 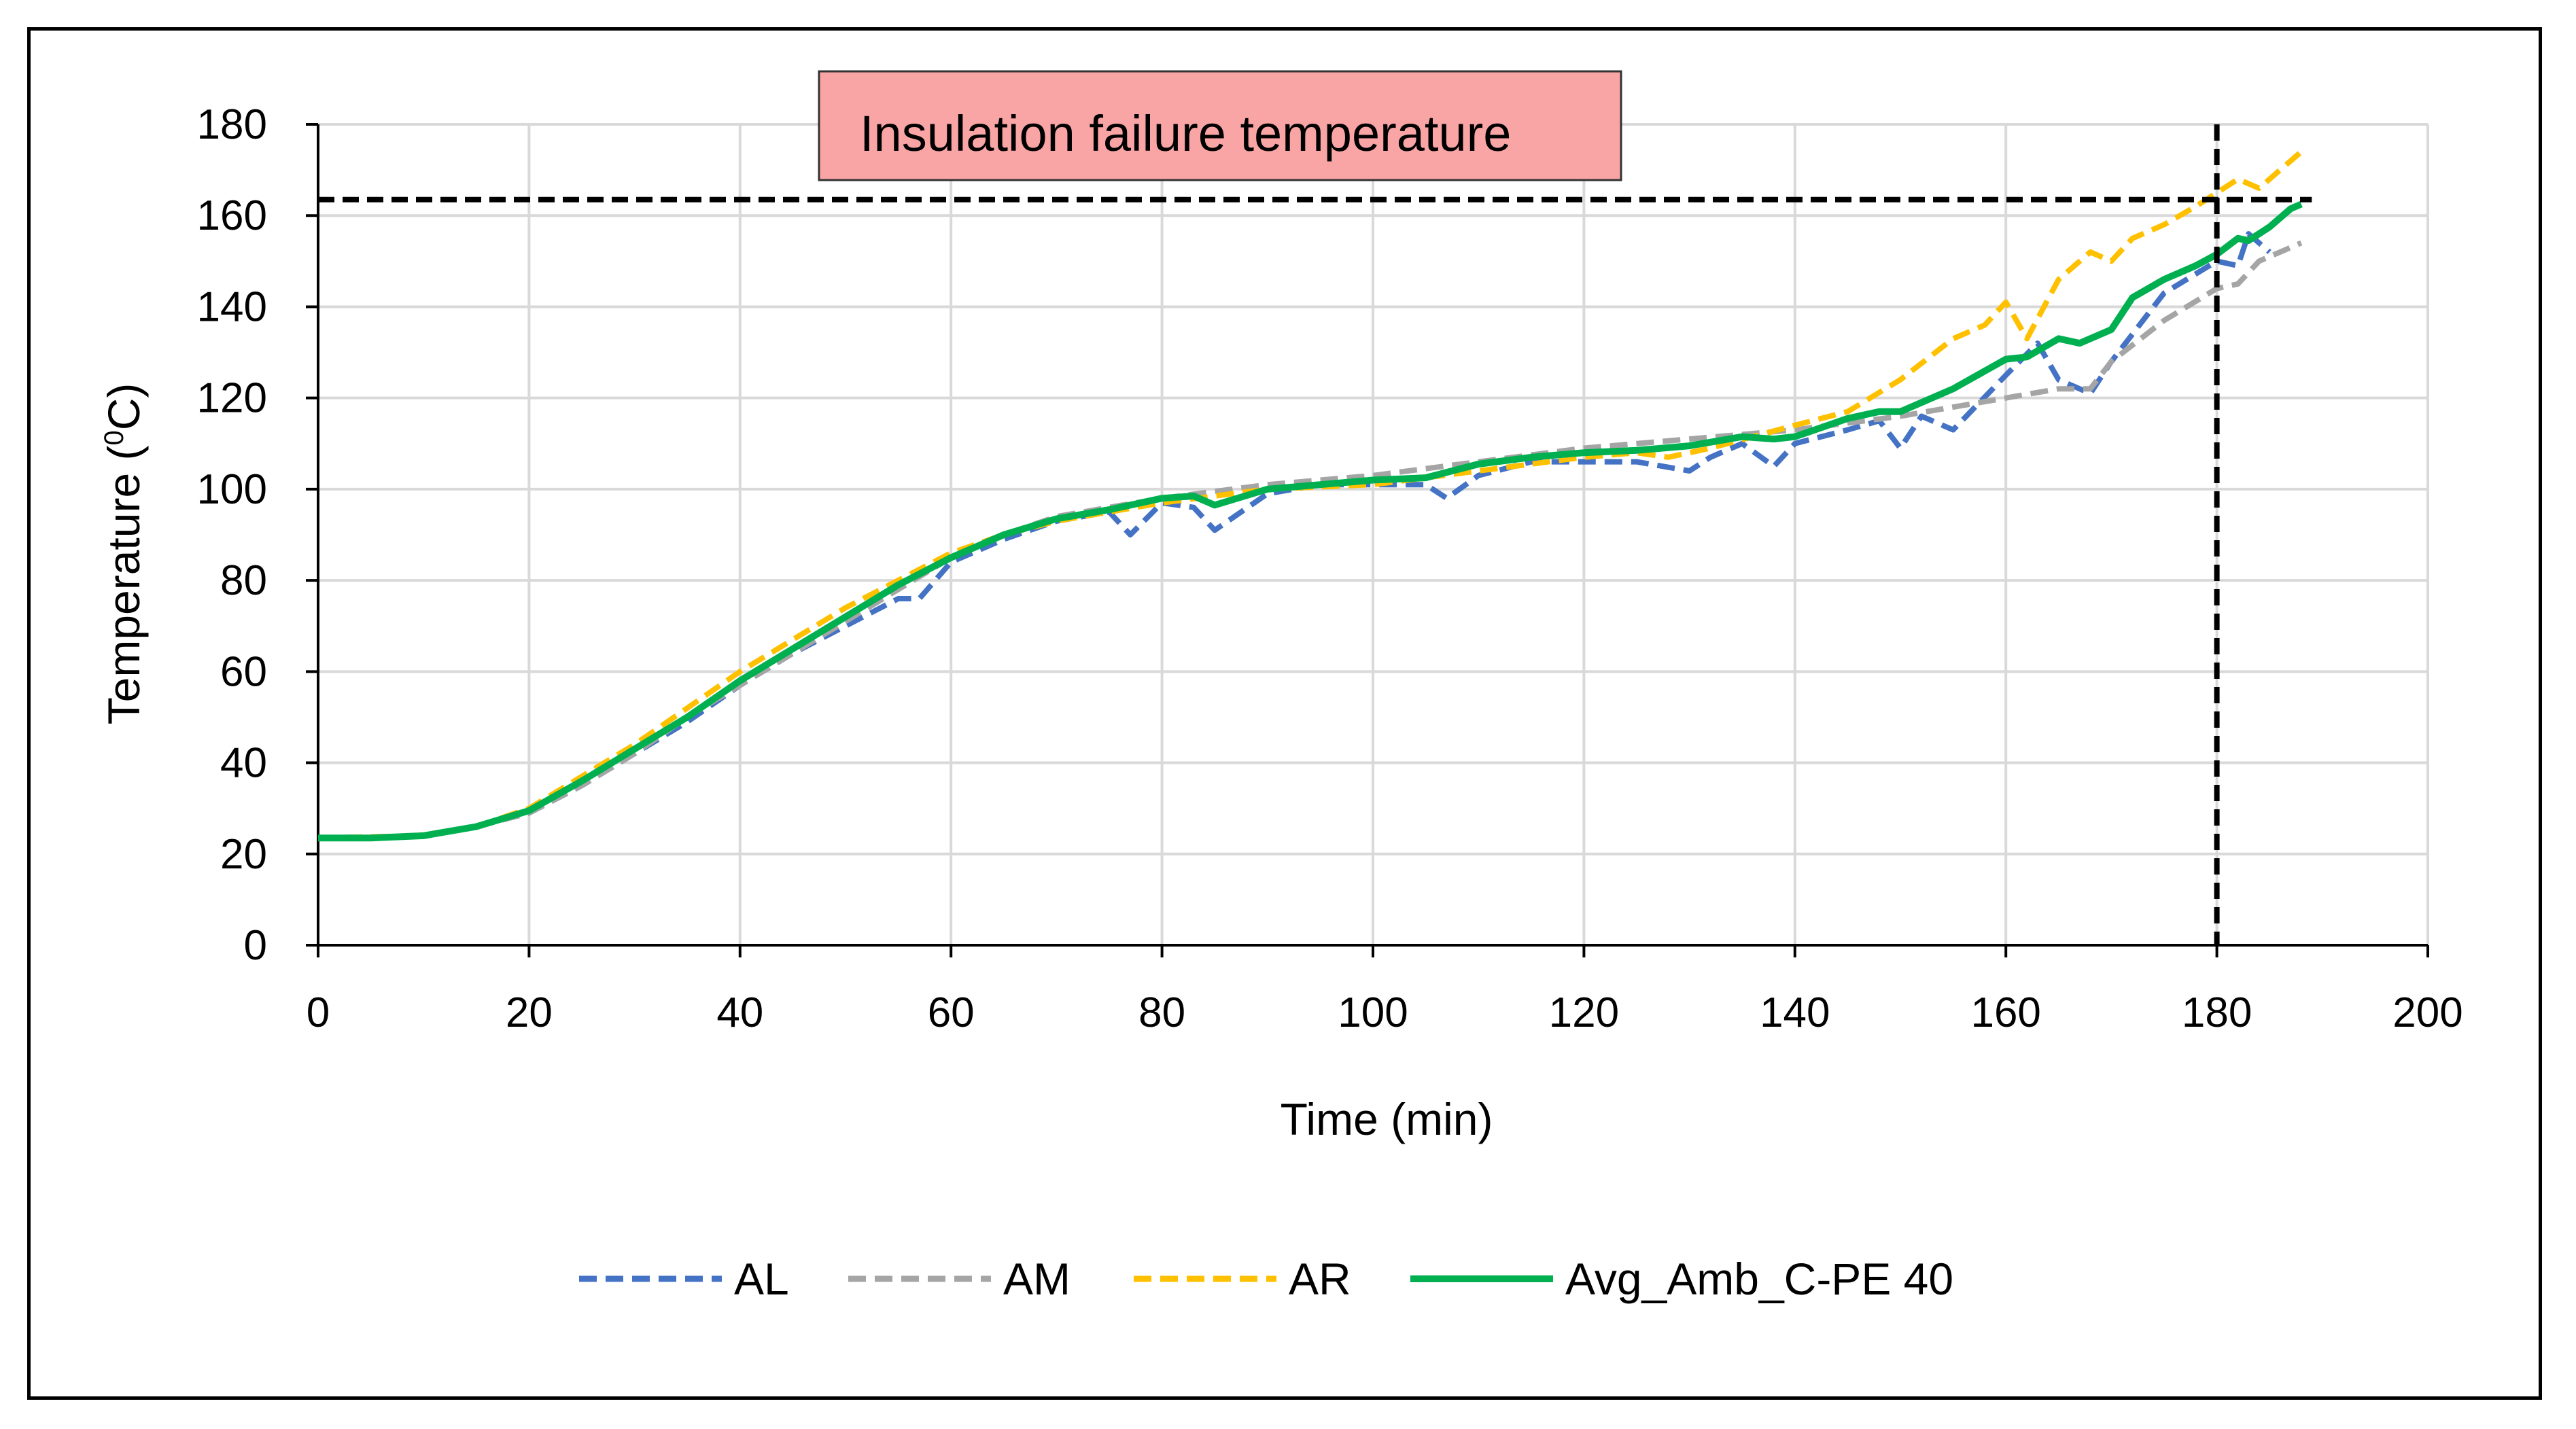 I want to click on x-tick-label: 120, so click(x=1584, y=1012).